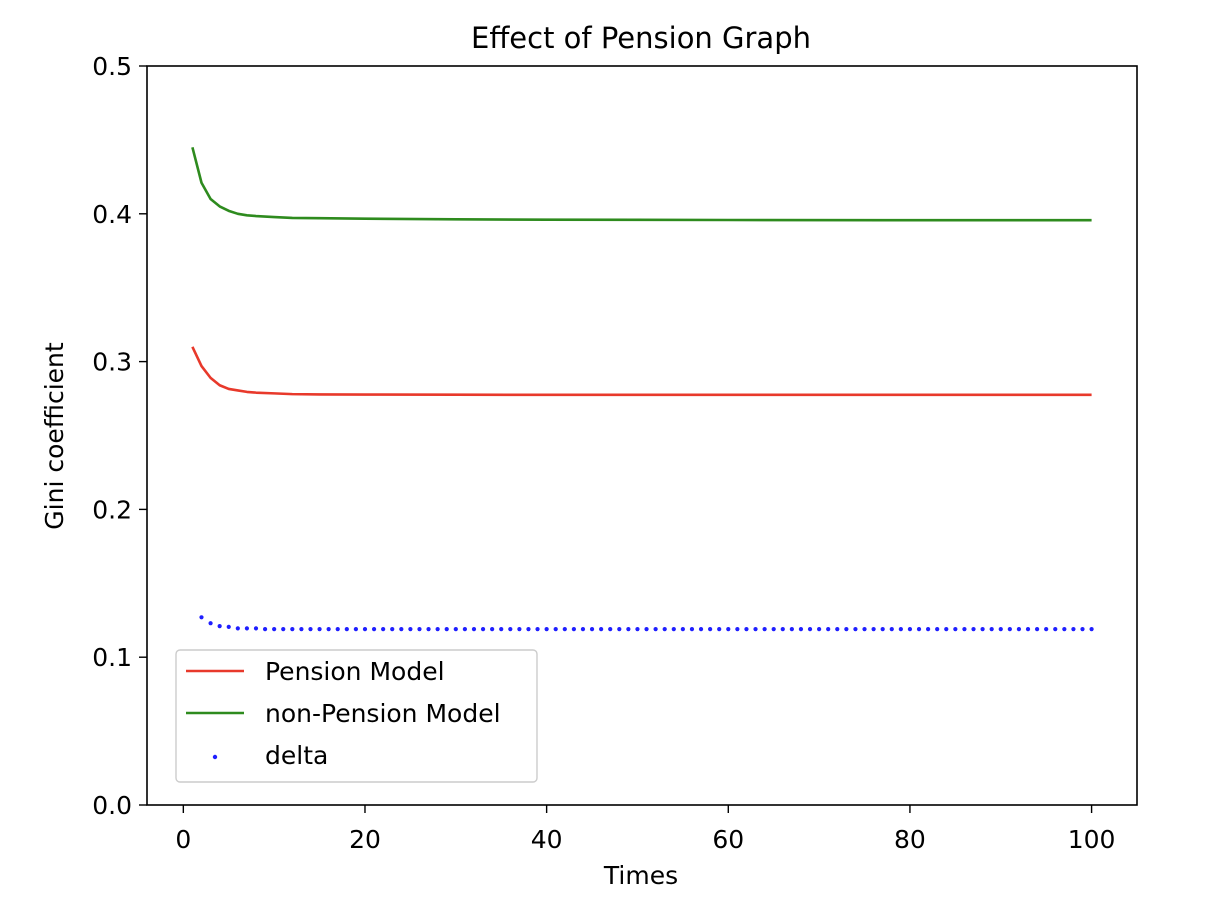  Describe the element at coordinates (547, 839) in the screenshot. I see `x-tick-label: 40` at that location.